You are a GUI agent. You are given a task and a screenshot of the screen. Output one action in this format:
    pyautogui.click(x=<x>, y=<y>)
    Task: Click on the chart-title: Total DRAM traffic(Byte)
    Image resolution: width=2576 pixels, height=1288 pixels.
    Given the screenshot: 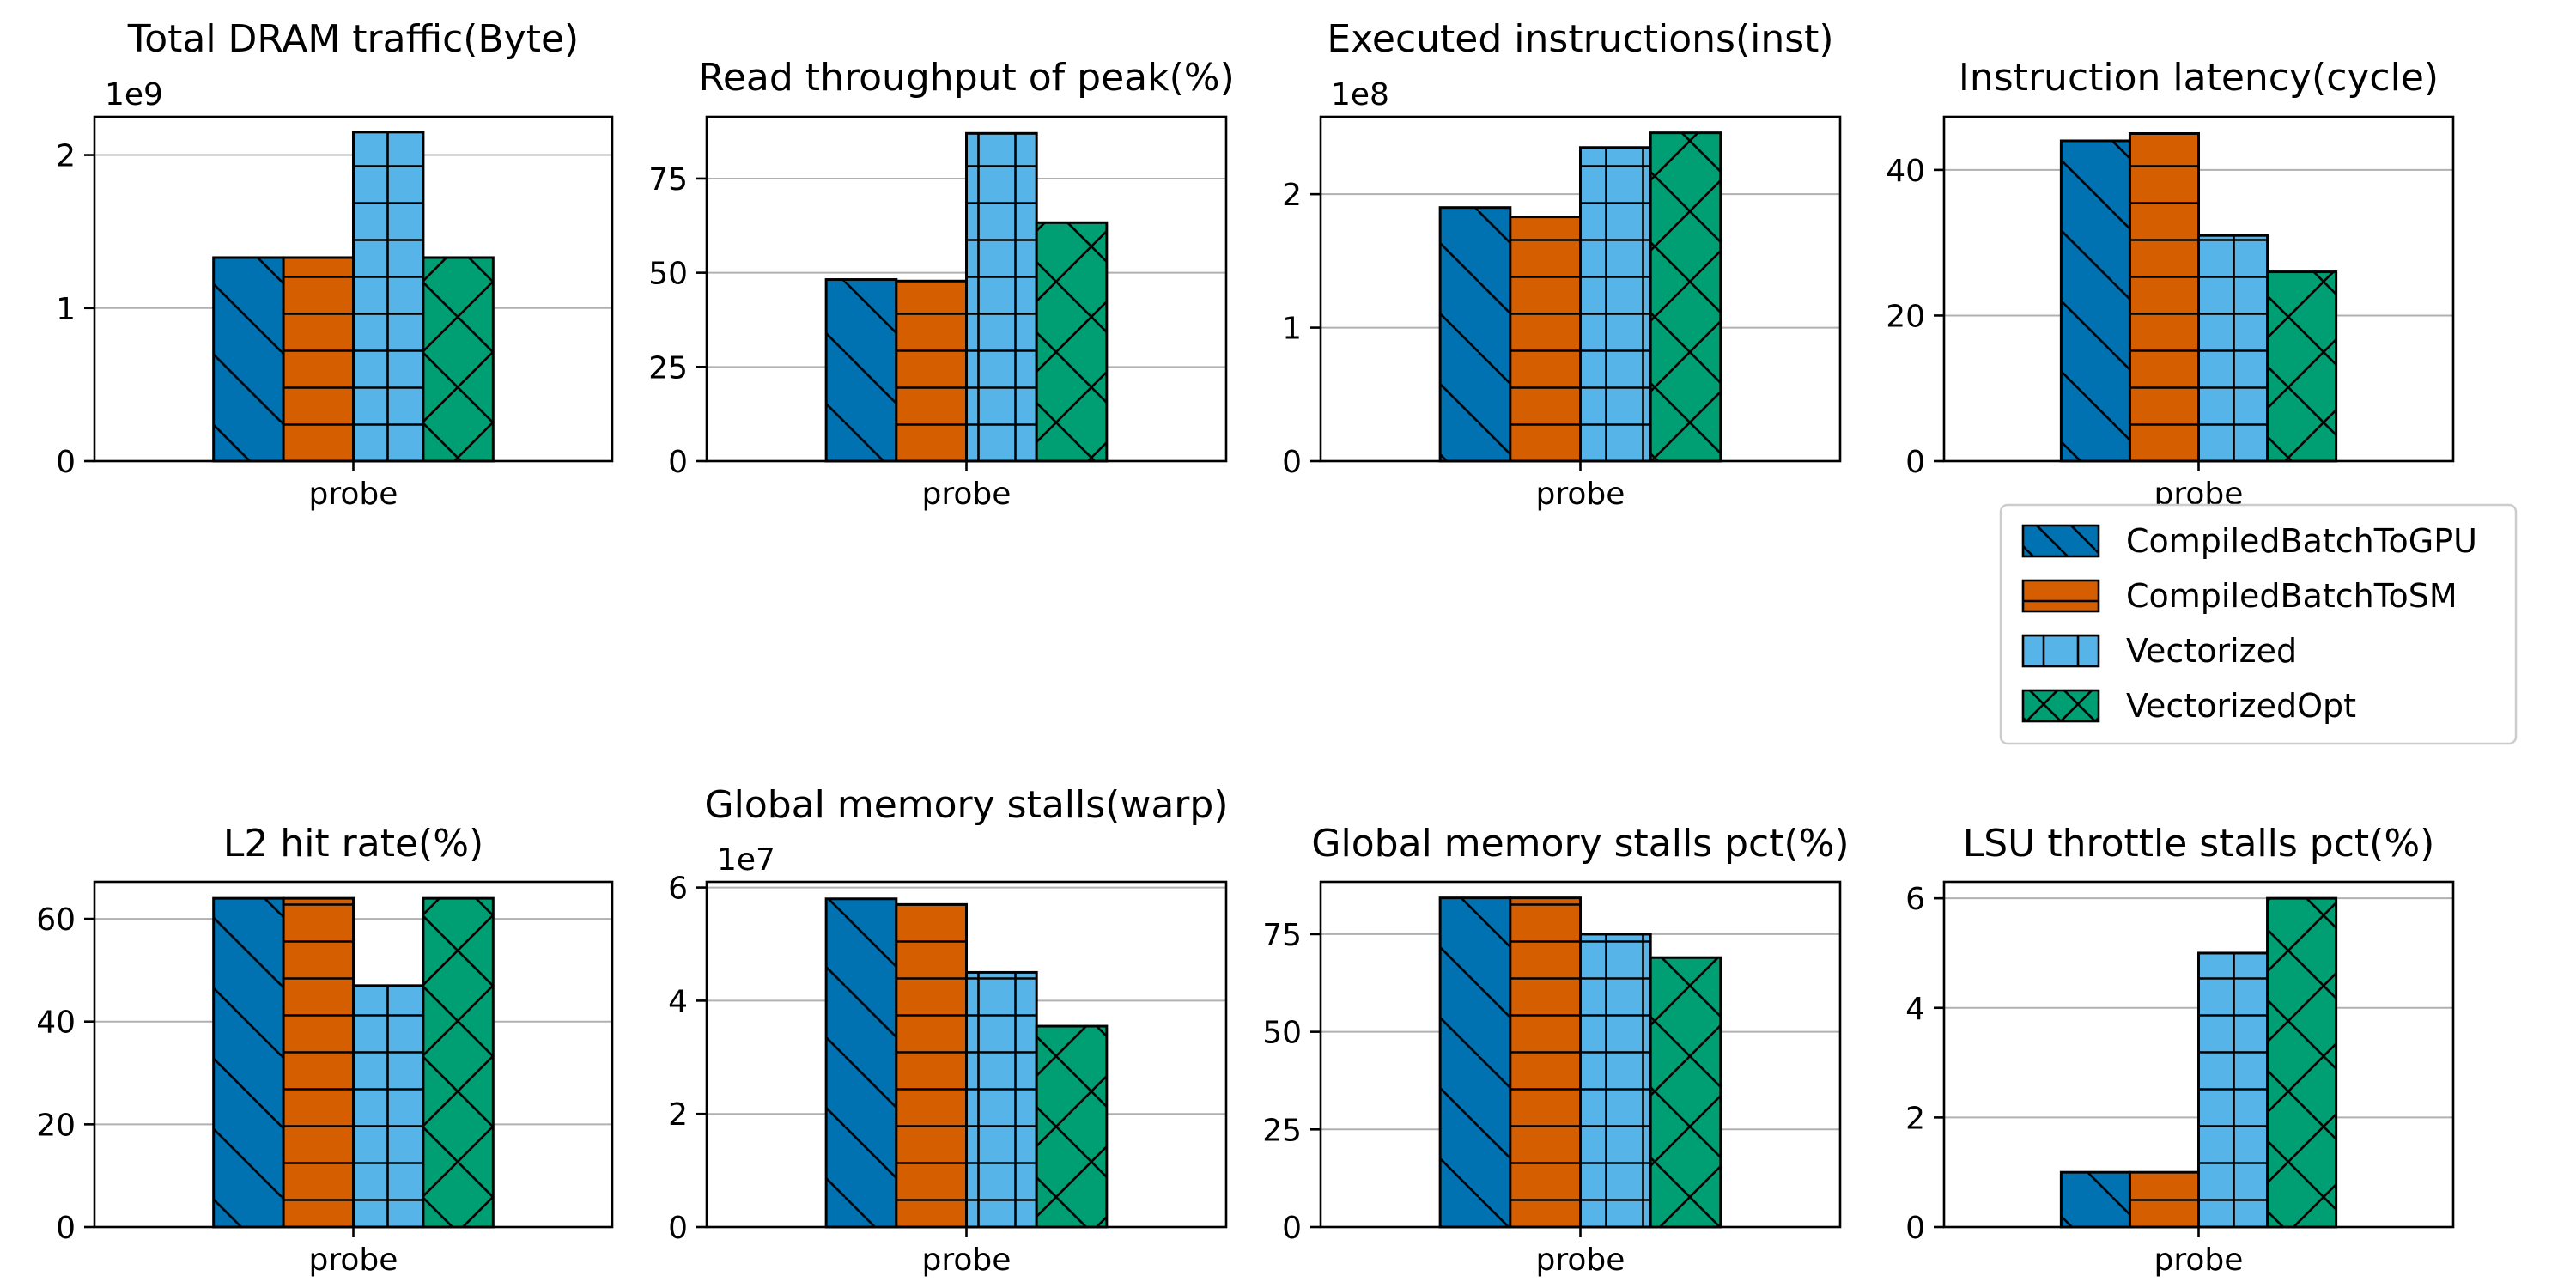 What is the action you would take?
    pyautogui.click(x=353, y=39)
    